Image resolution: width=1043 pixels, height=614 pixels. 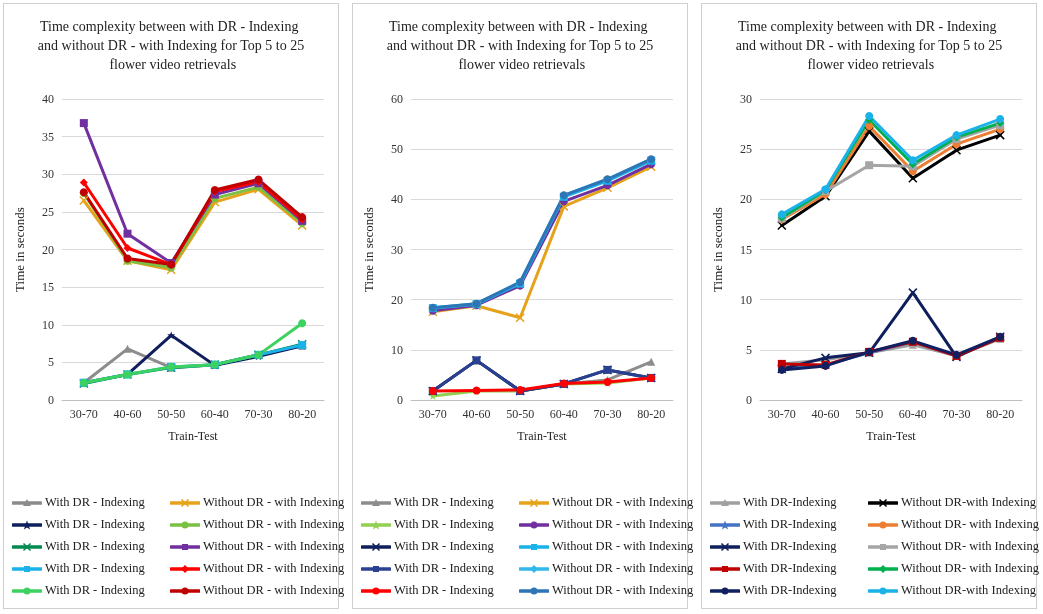 I want to click on y-tick-label: 35, so click(x=48, y=136).